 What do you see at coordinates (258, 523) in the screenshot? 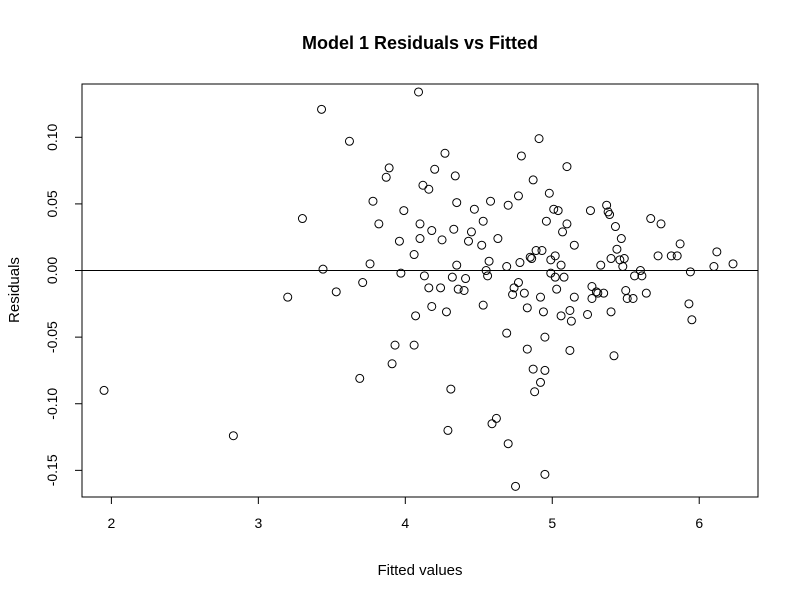
I see `x-tick-label: 3` at bounding box center [258, 523].